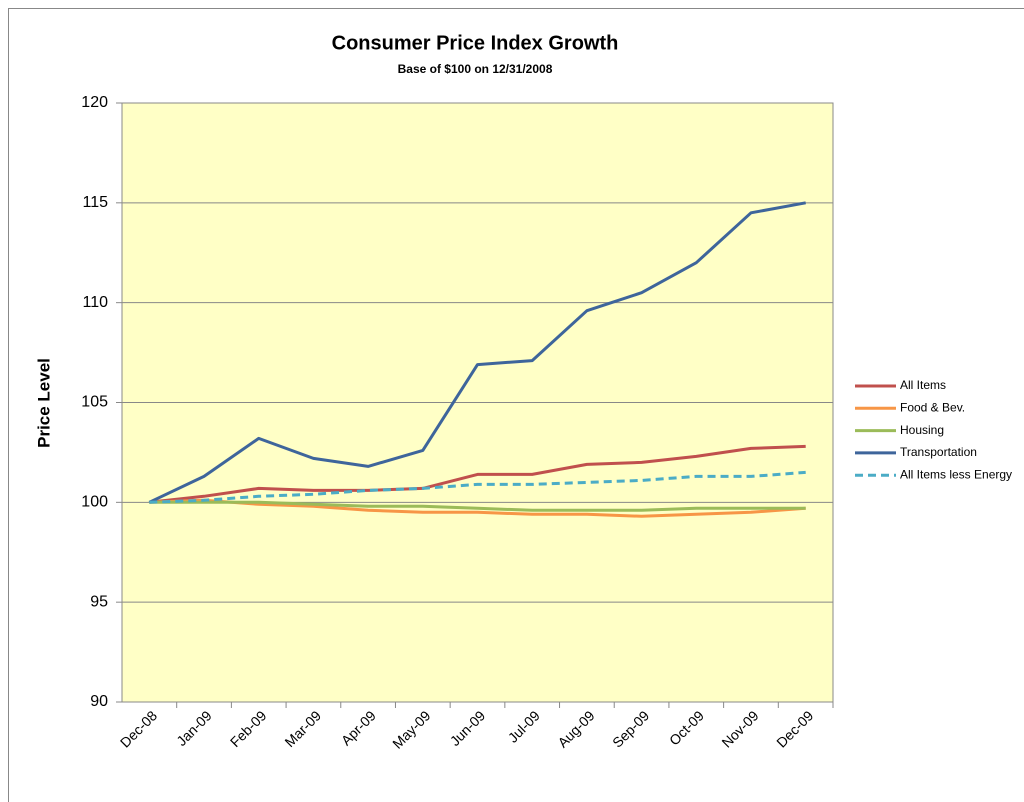  What do you see at coordinates (938, 452) in the screenshot?
I see `legend-label: Transportation` at bounding box center [938, 452].